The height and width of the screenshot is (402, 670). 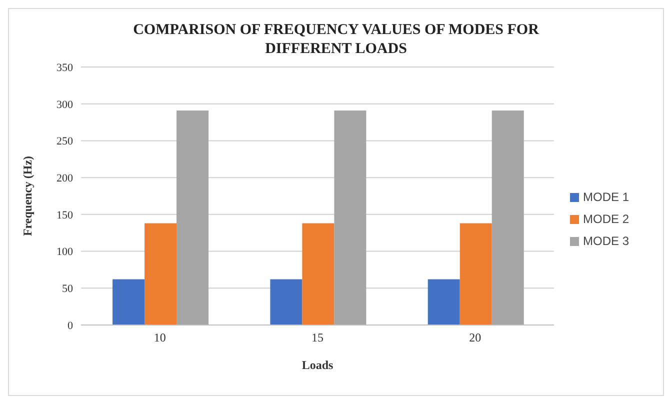 I want to click on x-tick-label: 20, so click(x=475, y=337).